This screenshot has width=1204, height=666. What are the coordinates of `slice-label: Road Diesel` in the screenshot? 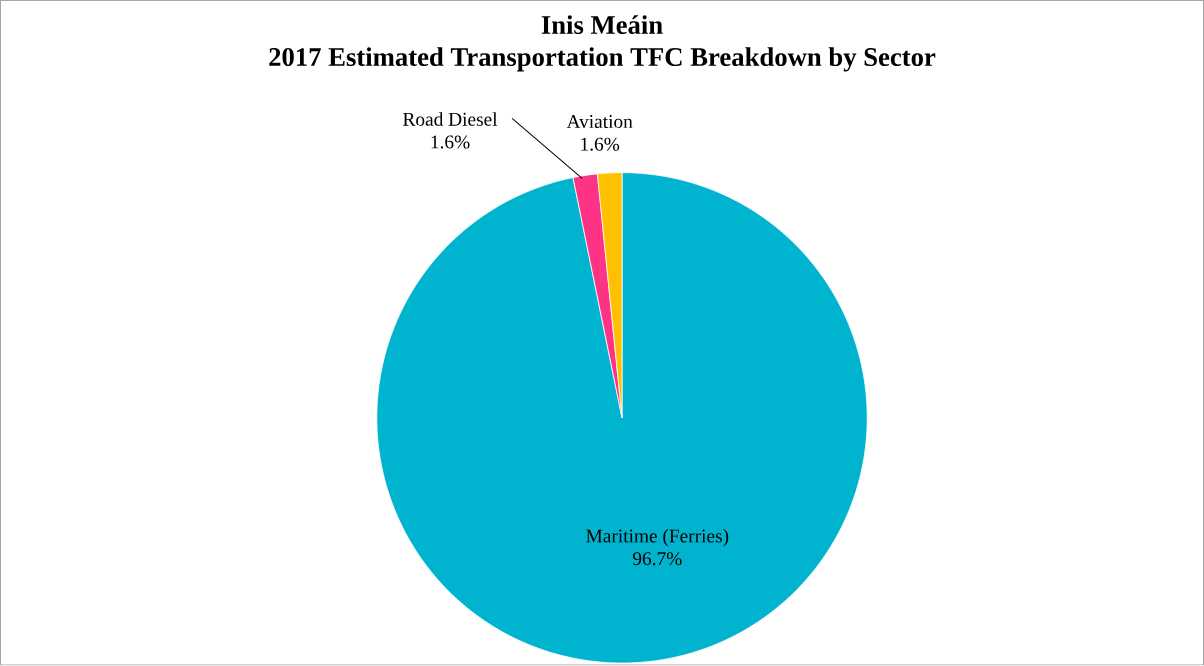 It's located at (450, 119).